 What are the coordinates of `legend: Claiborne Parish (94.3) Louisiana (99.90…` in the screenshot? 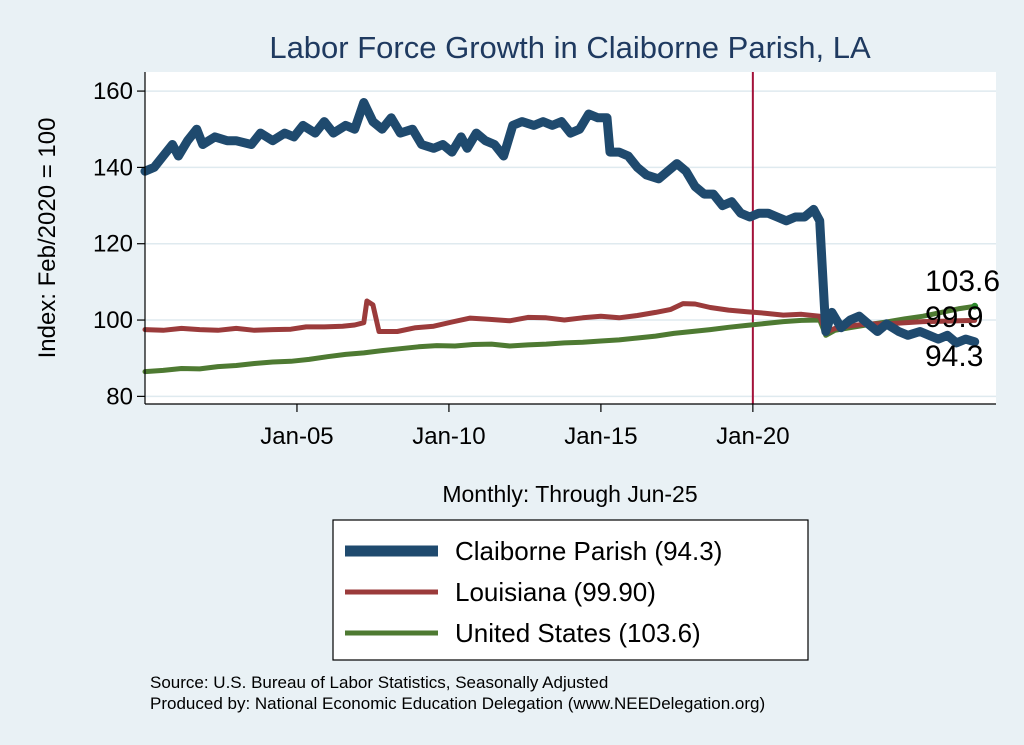 It's located at (570, 590).